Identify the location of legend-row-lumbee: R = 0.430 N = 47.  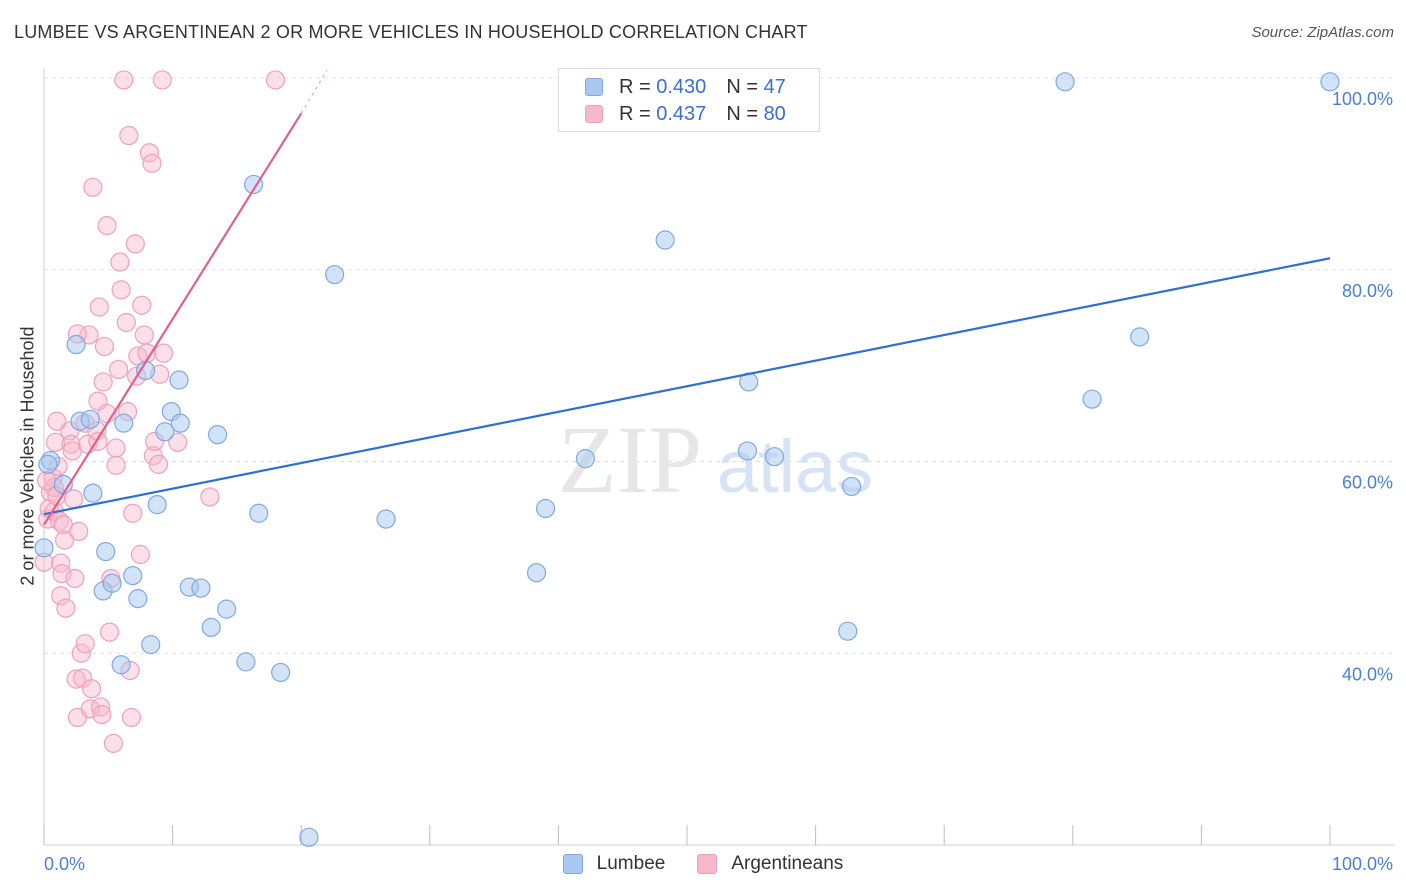
(685, 87).